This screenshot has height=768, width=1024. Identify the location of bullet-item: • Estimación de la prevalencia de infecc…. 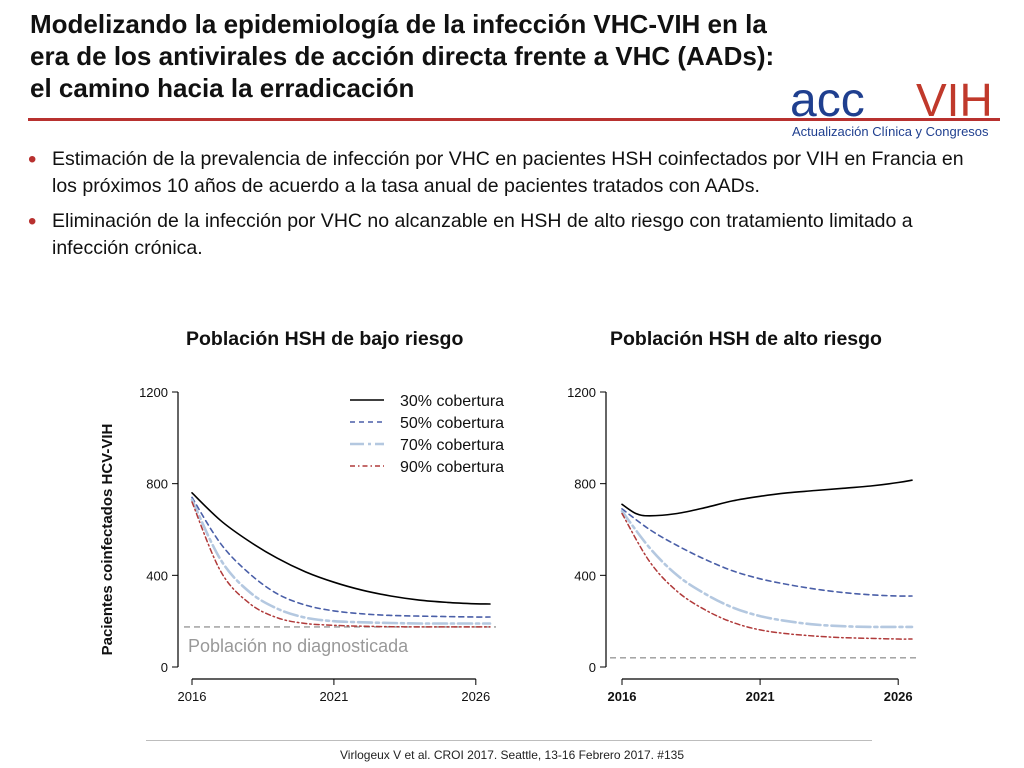
(508, 173).